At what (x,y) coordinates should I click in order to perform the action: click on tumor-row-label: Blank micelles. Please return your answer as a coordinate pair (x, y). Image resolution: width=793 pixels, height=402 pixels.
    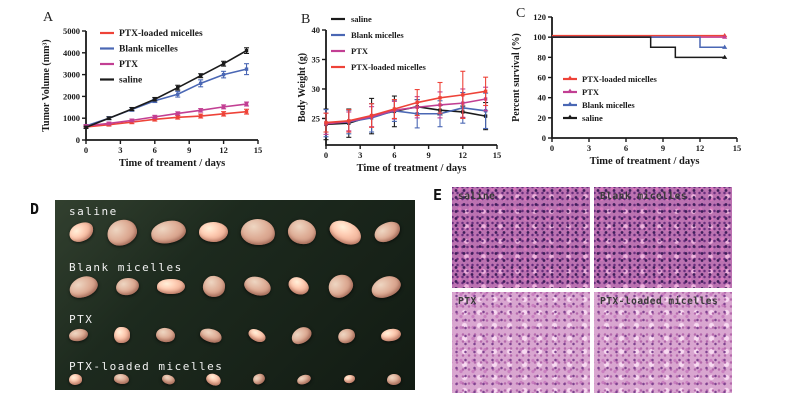
    Looking at the image, I should click on (126, 268).